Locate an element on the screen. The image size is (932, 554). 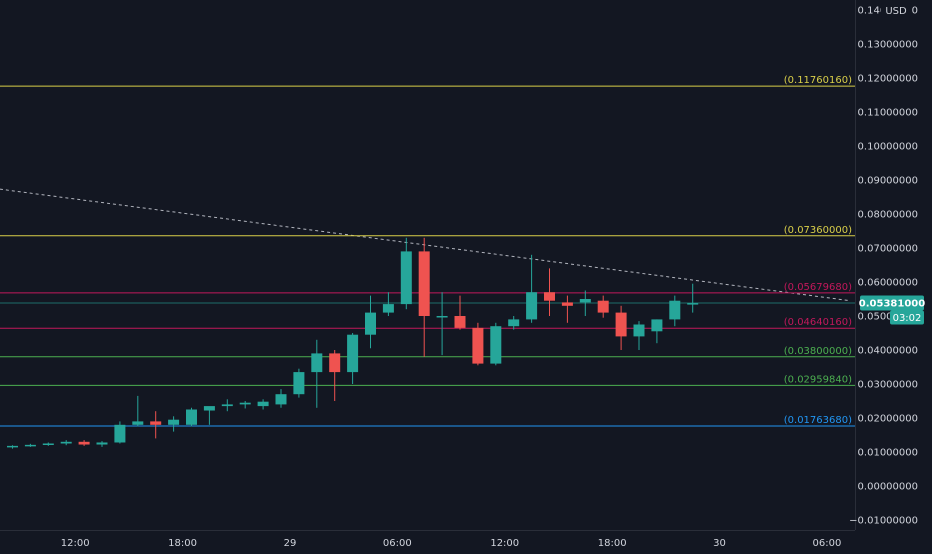
y-tick-label: 0.02000000 is located at coordinates (888, 419).